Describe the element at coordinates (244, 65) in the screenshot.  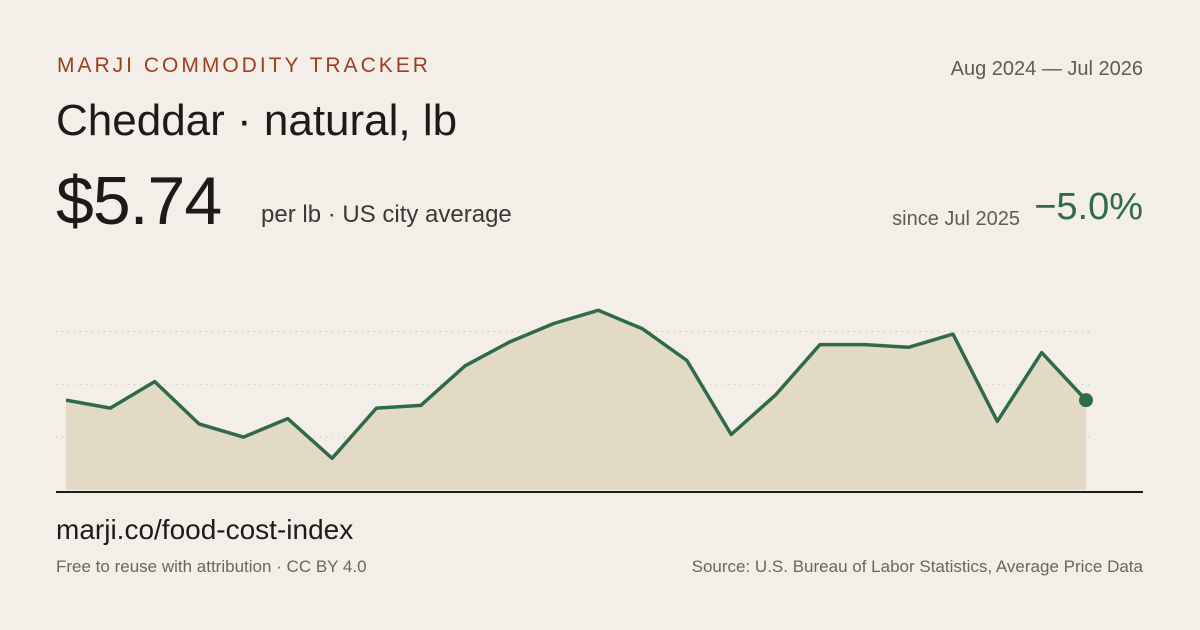
I see `brand: MARJI COMMODITY TRACKER` at that location.